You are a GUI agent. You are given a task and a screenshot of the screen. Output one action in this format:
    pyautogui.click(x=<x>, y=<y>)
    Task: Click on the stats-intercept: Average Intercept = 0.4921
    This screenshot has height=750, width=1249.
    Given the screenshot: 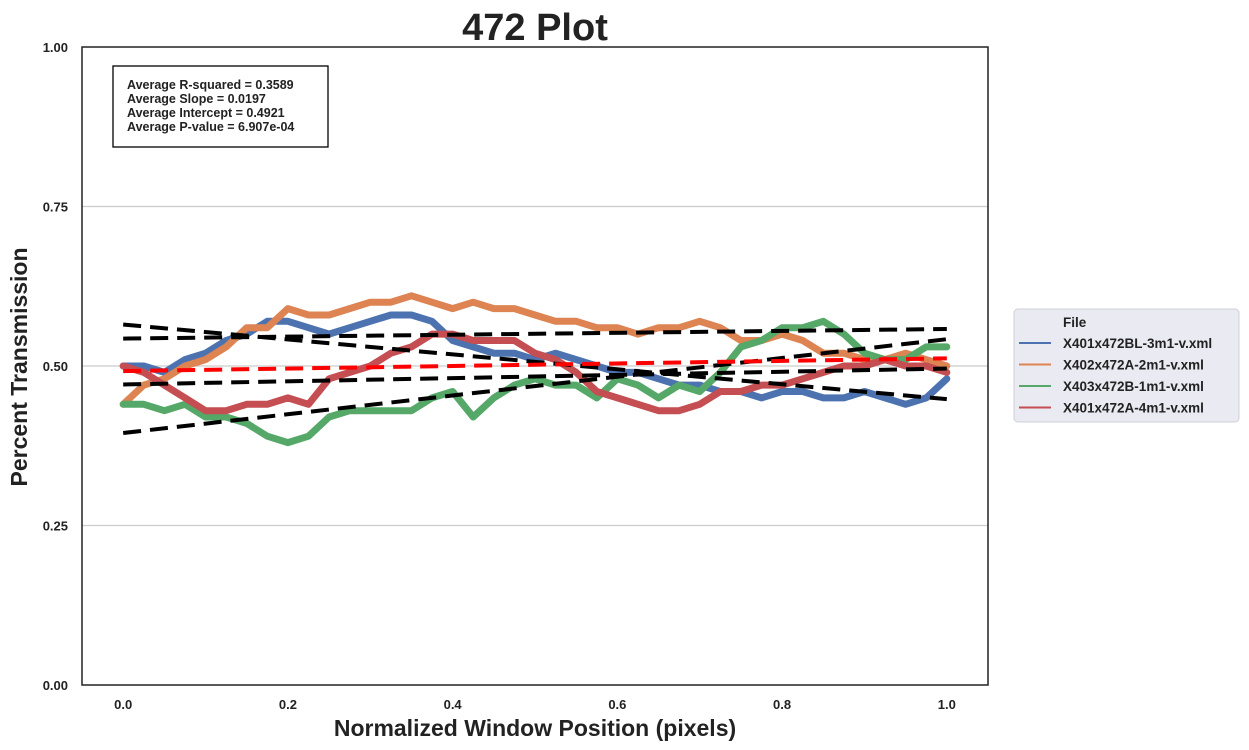 What is the action you would take?
    pyautogui.click(x=206, y=113)
    